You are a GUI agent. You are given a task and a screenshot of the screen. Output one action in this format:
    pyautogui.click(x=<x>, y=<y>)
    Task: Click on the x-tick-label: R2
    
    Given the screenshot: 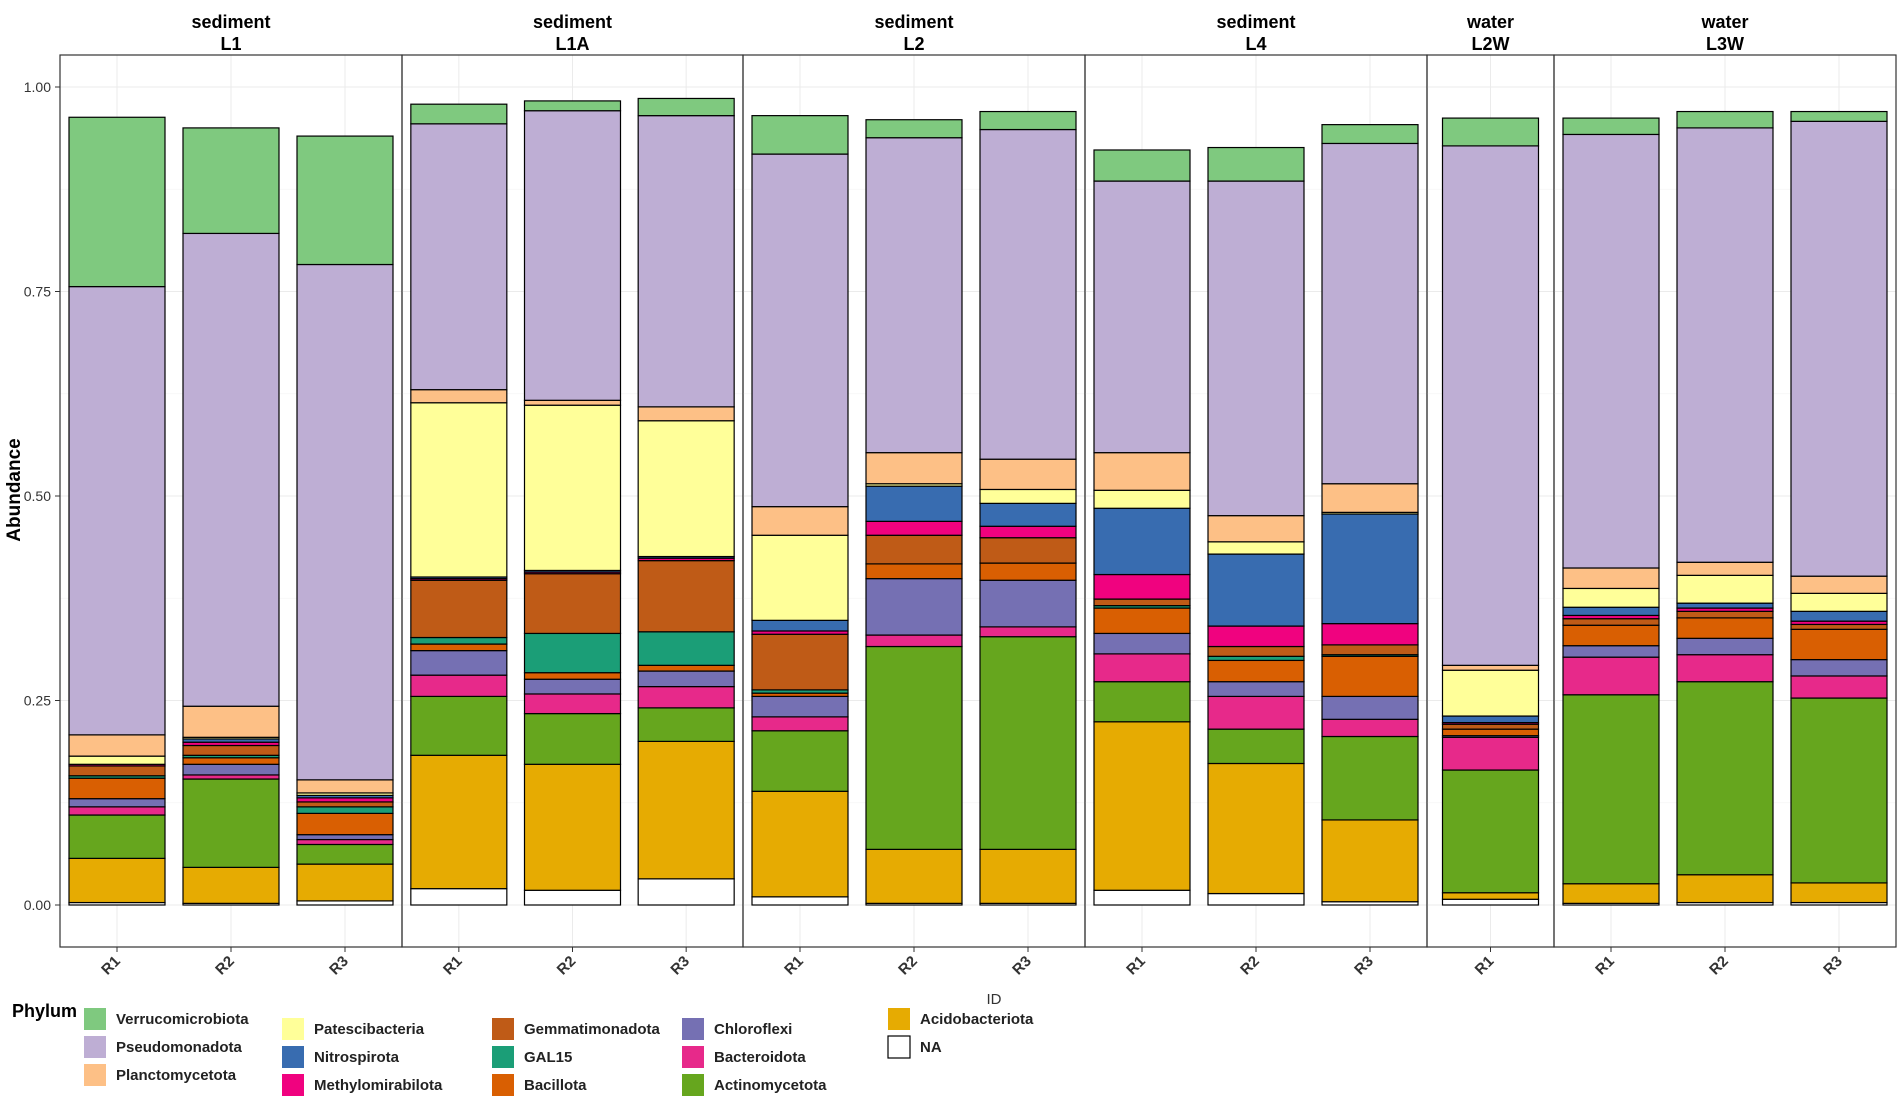 What is the action you would take?
    pyautogui.click(x=908, y=966)
    